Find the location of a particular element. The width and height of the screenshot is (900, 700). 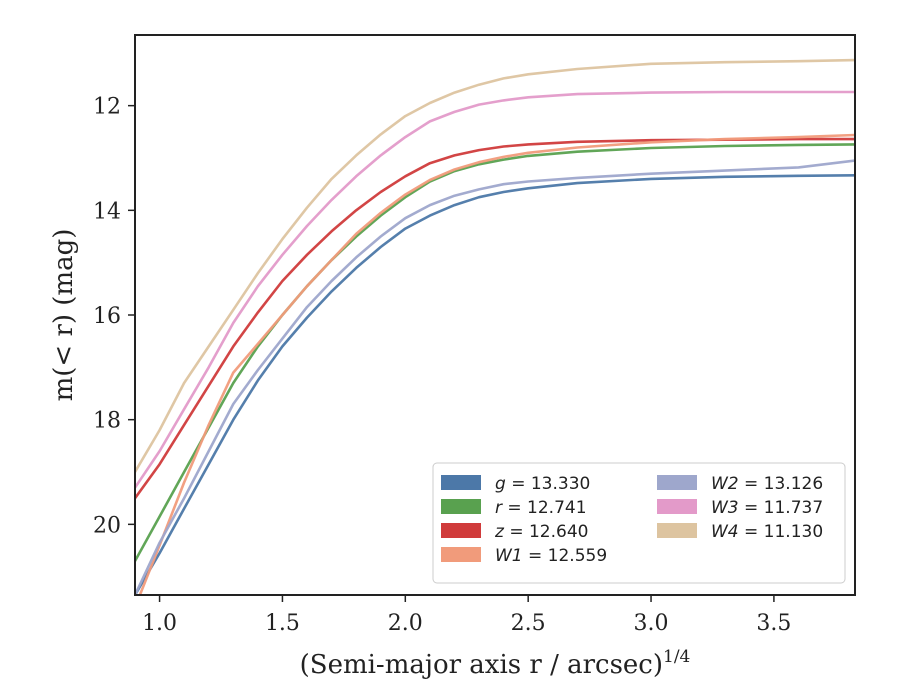

legend-swatch-r is located at coordinates (461, 506).